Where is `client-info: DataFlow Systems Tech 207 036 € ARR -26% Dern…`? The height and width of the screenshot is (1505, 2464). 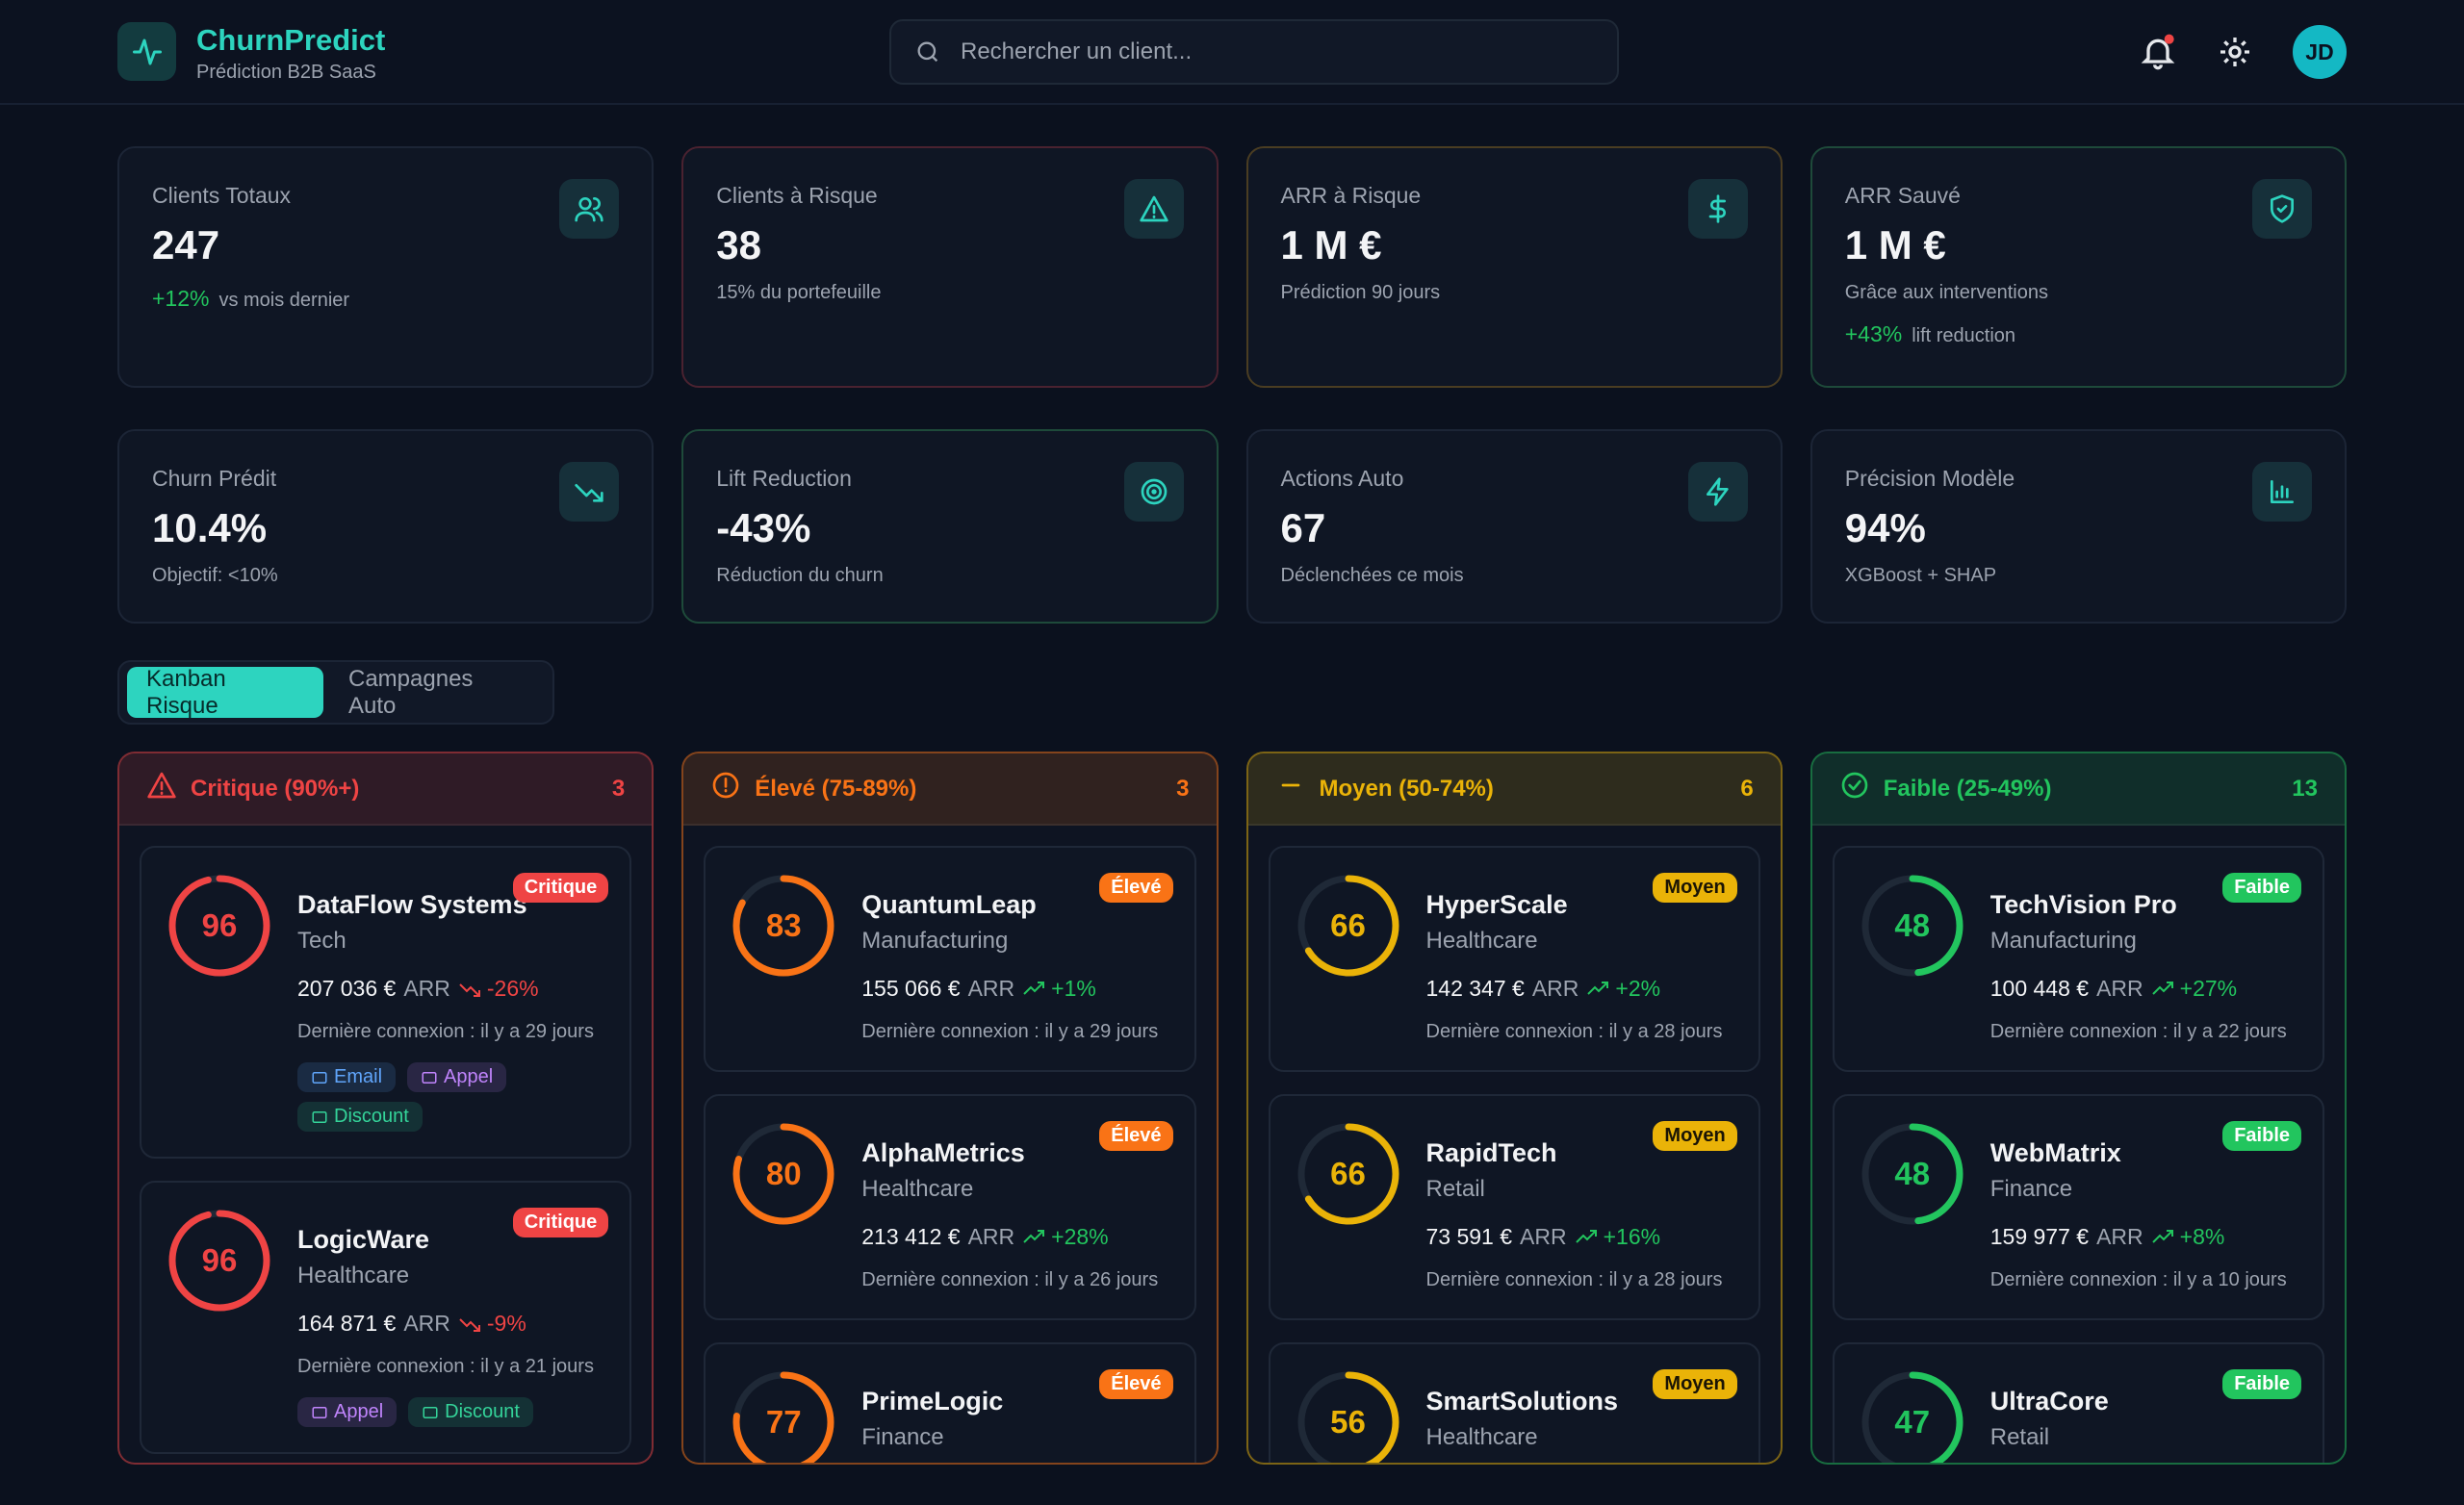 client-info: DataFlow Systems Tech 207 036 € ARR -26% Dern… is located at coordinates (451, 1002).